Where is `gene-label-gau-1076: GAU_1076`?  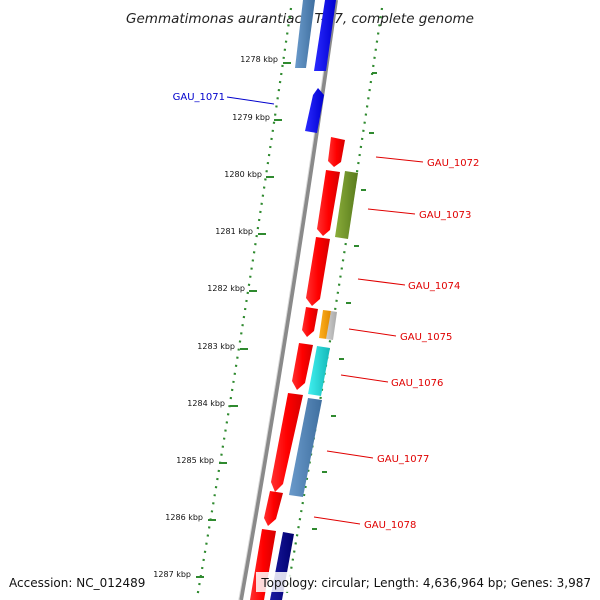 gene-label-gau-1076: GAU_1076 is located at coordinates (417, 383).